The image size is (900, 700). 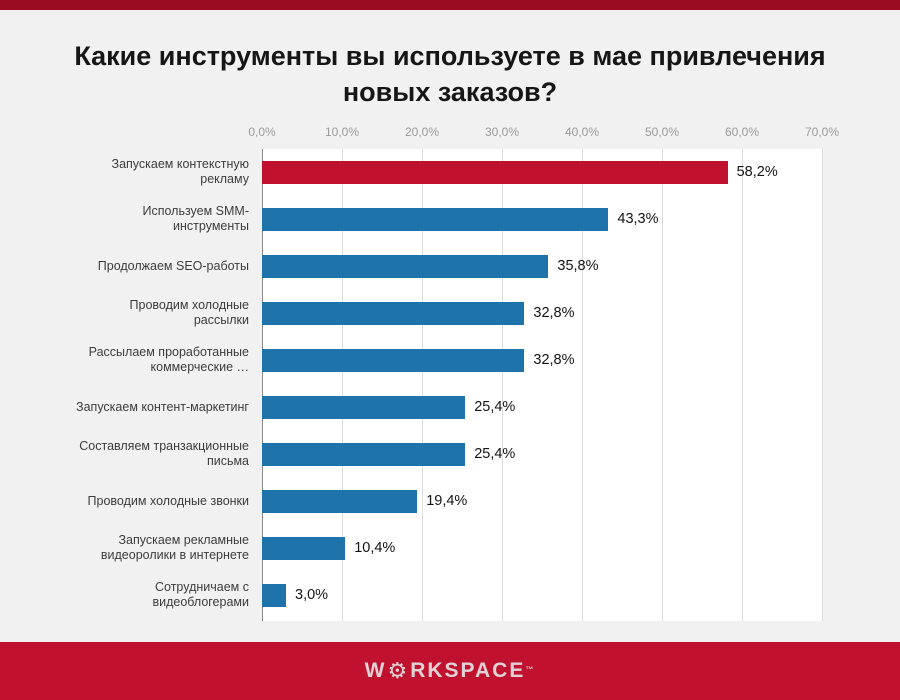 What do you see at coordinates (262, 131) in the screenshot?
I see `x-axis-tick: 0,0%` at bounding box center [262, 131].